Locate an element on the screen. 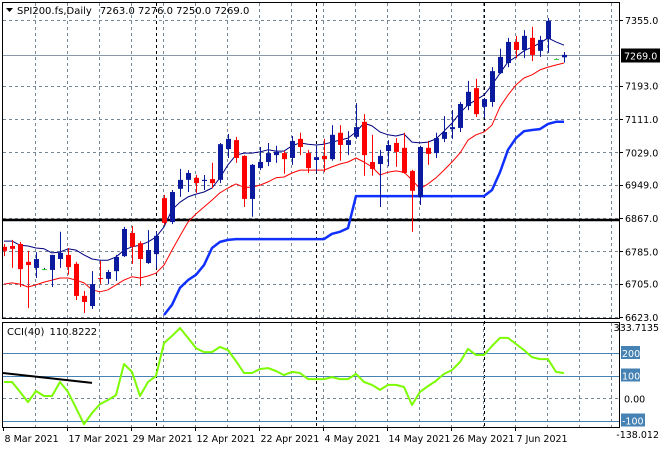 Image resolution: width=660 pixels, height=450 pixels. price-axis-label: 6623.0 is located at coordinates (641, 318).